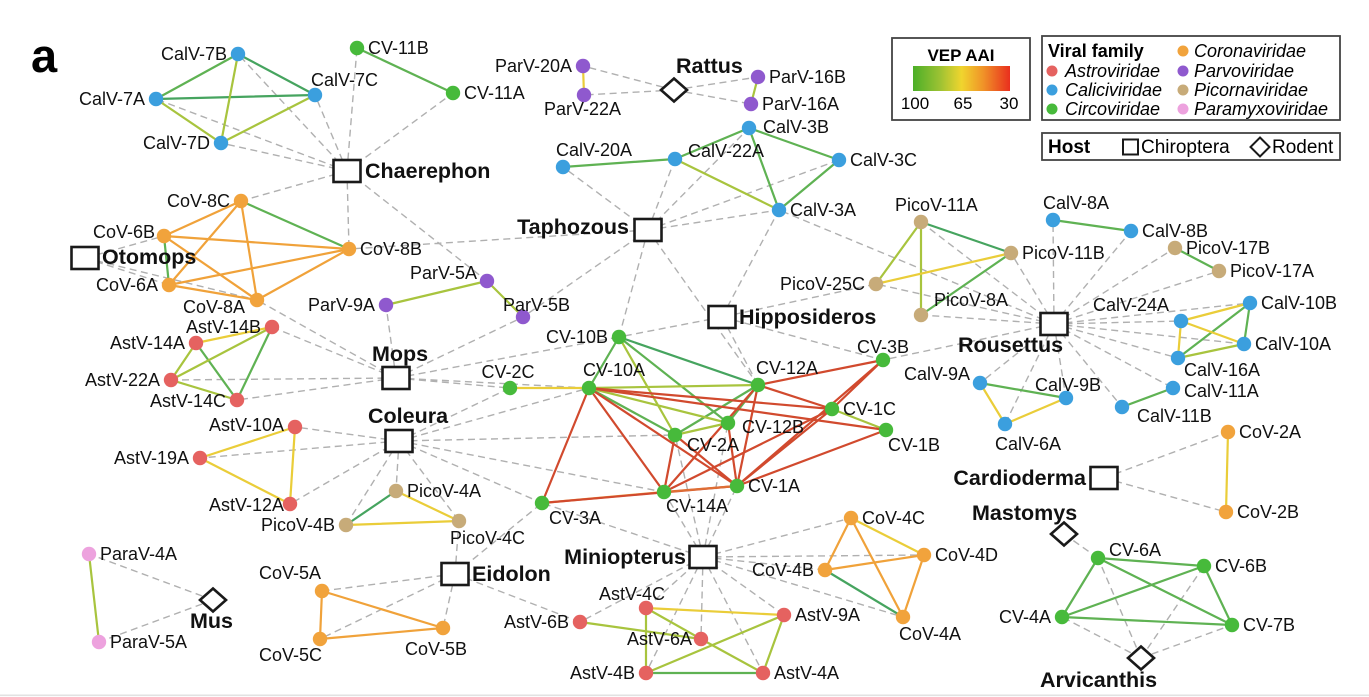  Describe the element at coordinates (408, 416) in the screenshot. I see `svg-text: Coleura` at that location.